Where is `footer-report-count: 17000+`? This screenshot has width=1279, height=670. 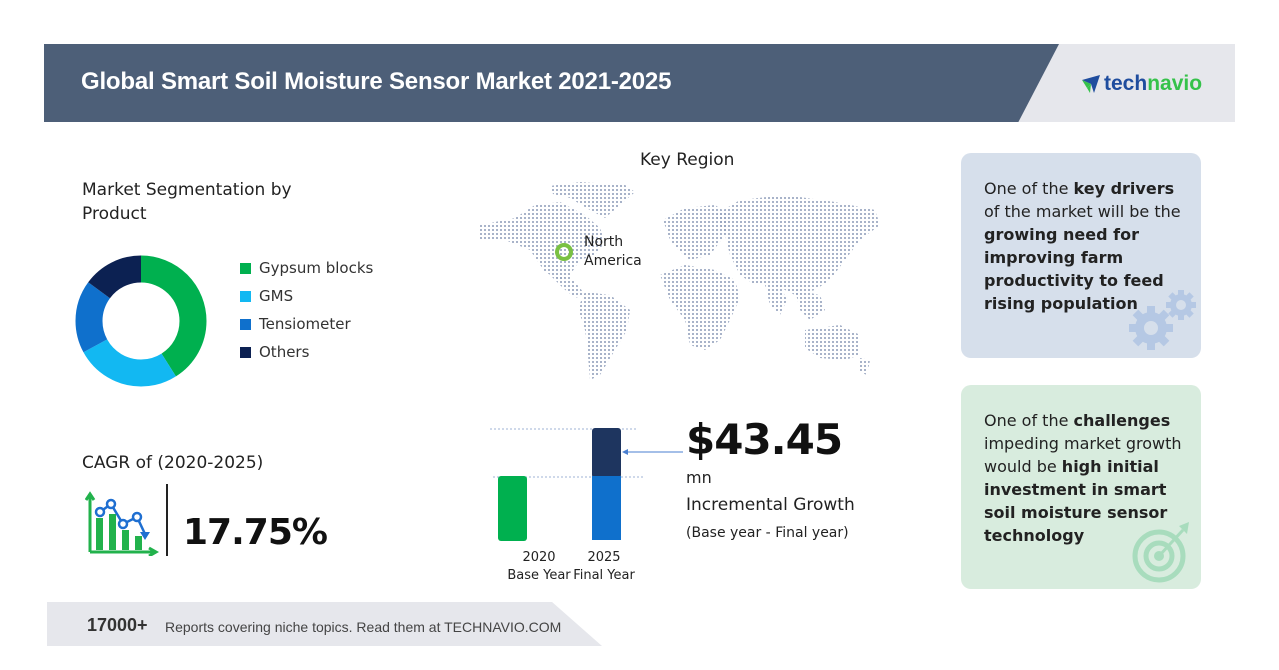
footer-report-count: 17000+ is located at coordinates (117, 625).